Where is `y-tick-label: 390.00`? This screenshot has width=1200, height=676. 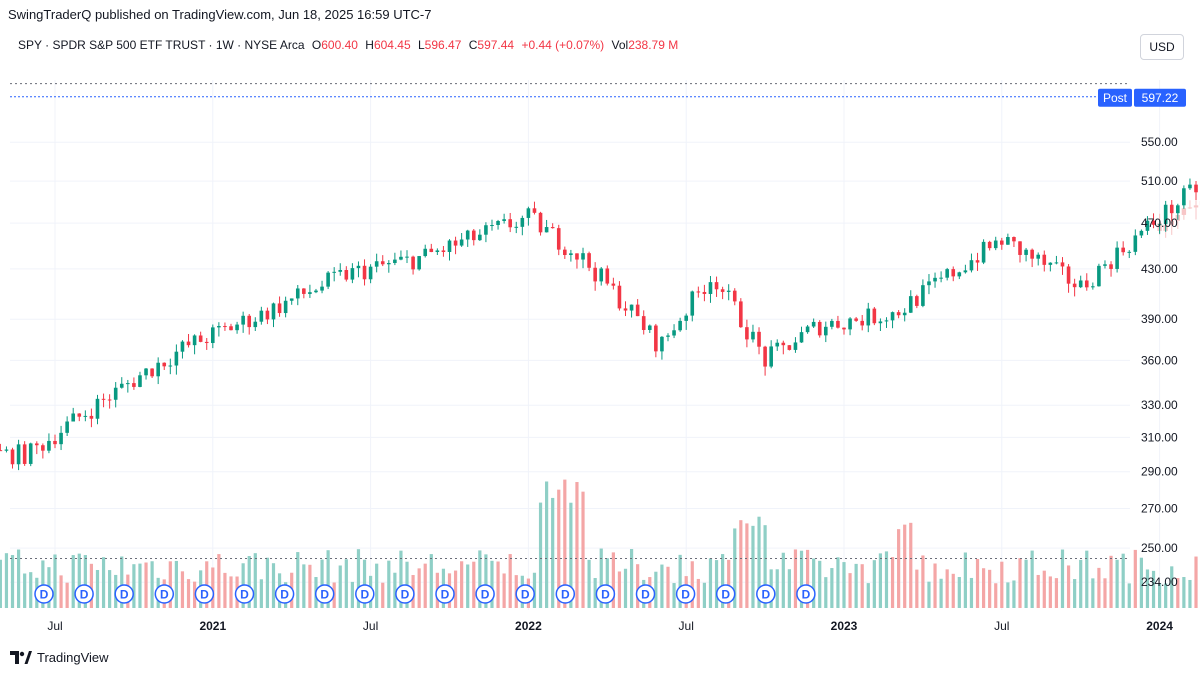
y-tick-label: 390.00 is located at coordinates (1159, 319).